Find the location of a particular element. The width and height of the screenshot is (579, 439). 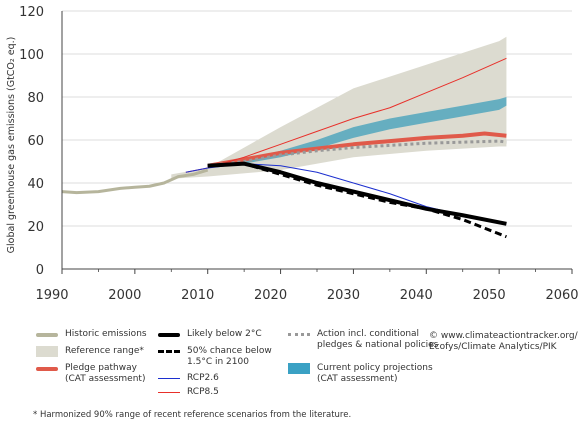

x-tick-label: 2040 is located at coordinates (416, 295).